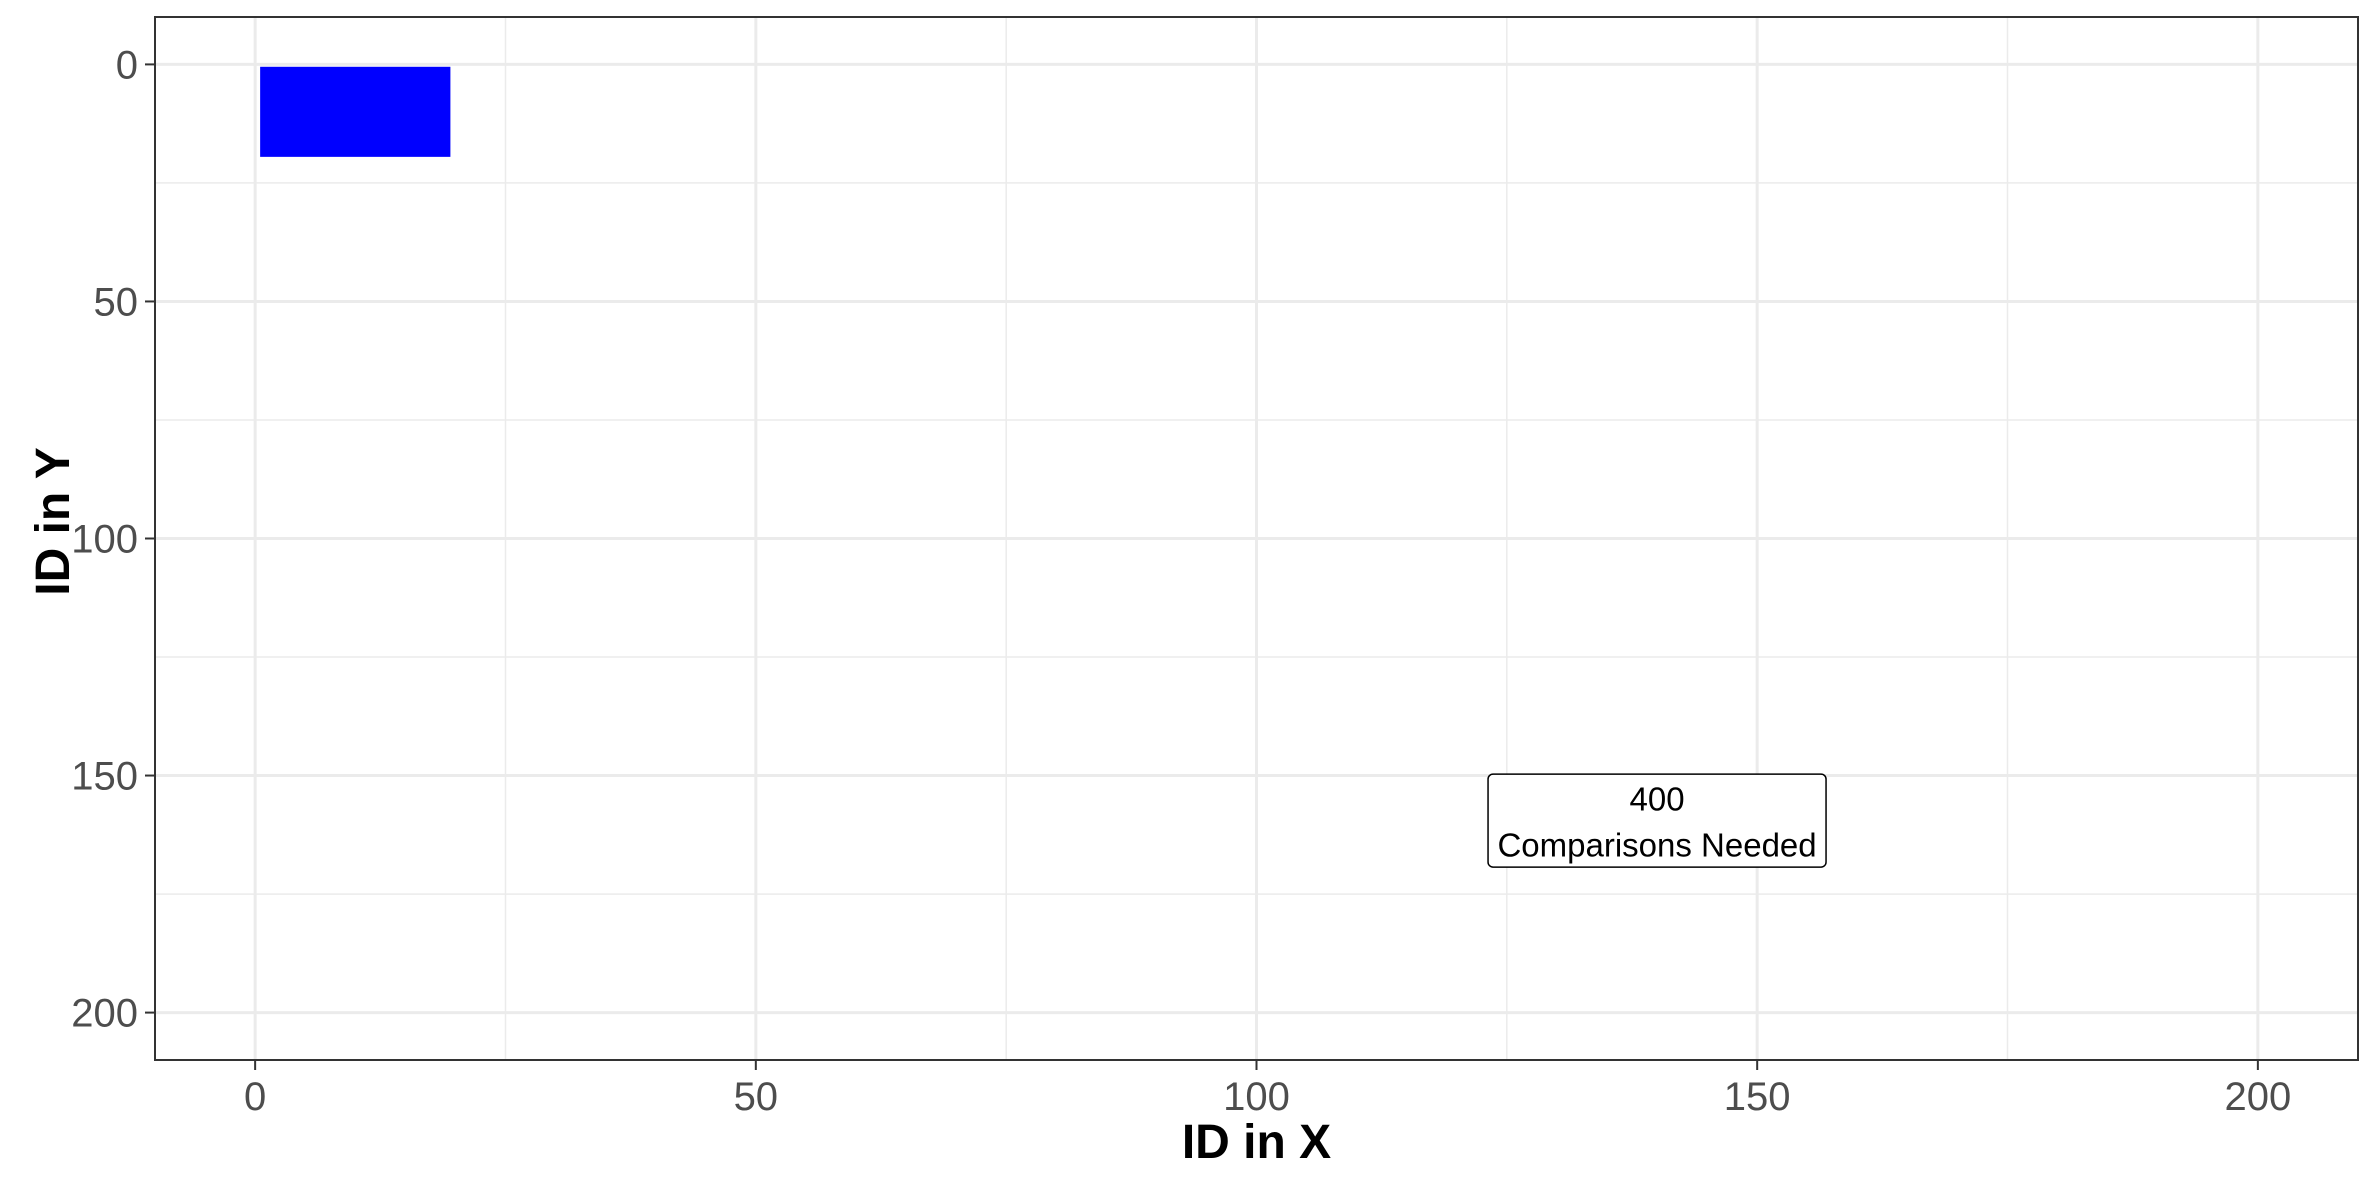 The image size is (2376, 1188). Describe the element at coordinates (104, 540) in the screenshot. I see `y-tick-label: 100` at that location.